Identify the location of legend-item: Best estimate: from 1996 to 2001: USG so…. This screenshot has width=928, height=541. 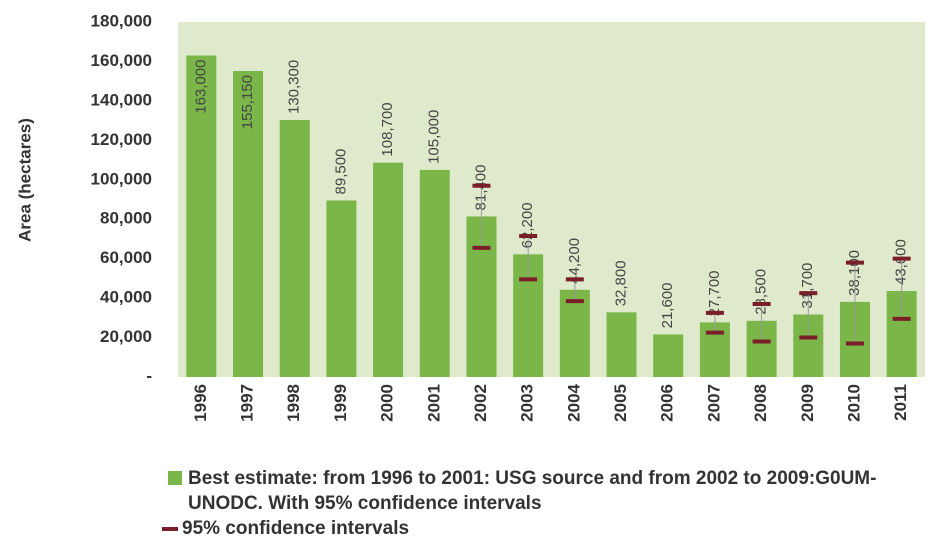
(543, 491).